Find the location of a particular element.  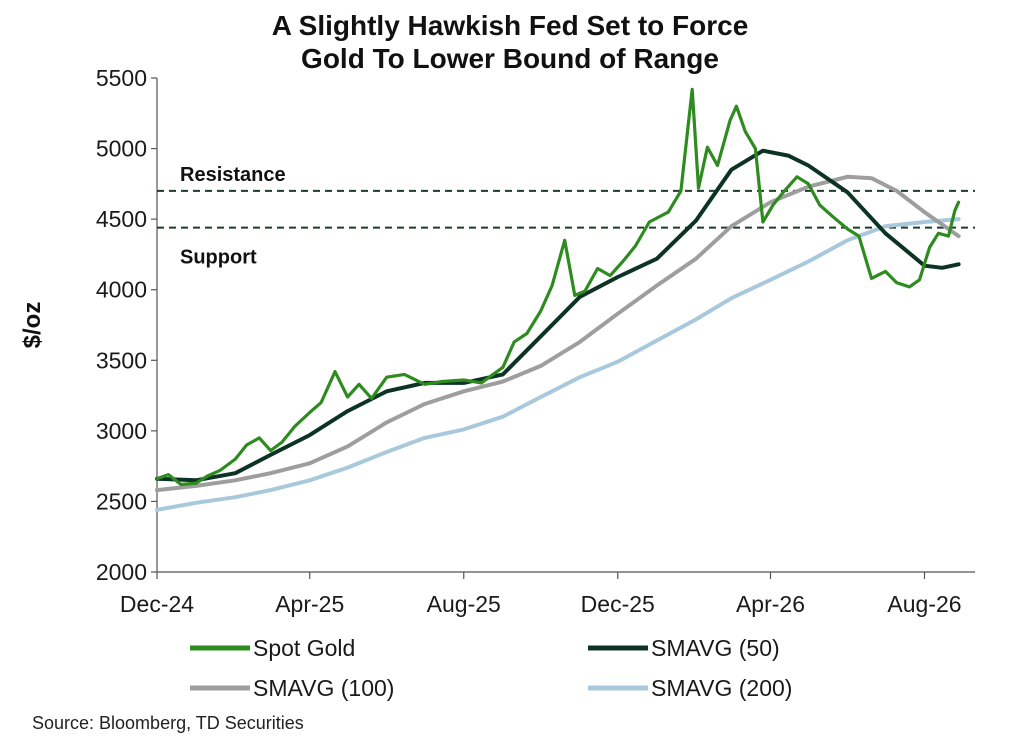

y-tick-label: 3500 is located at coordinates (121, 360).